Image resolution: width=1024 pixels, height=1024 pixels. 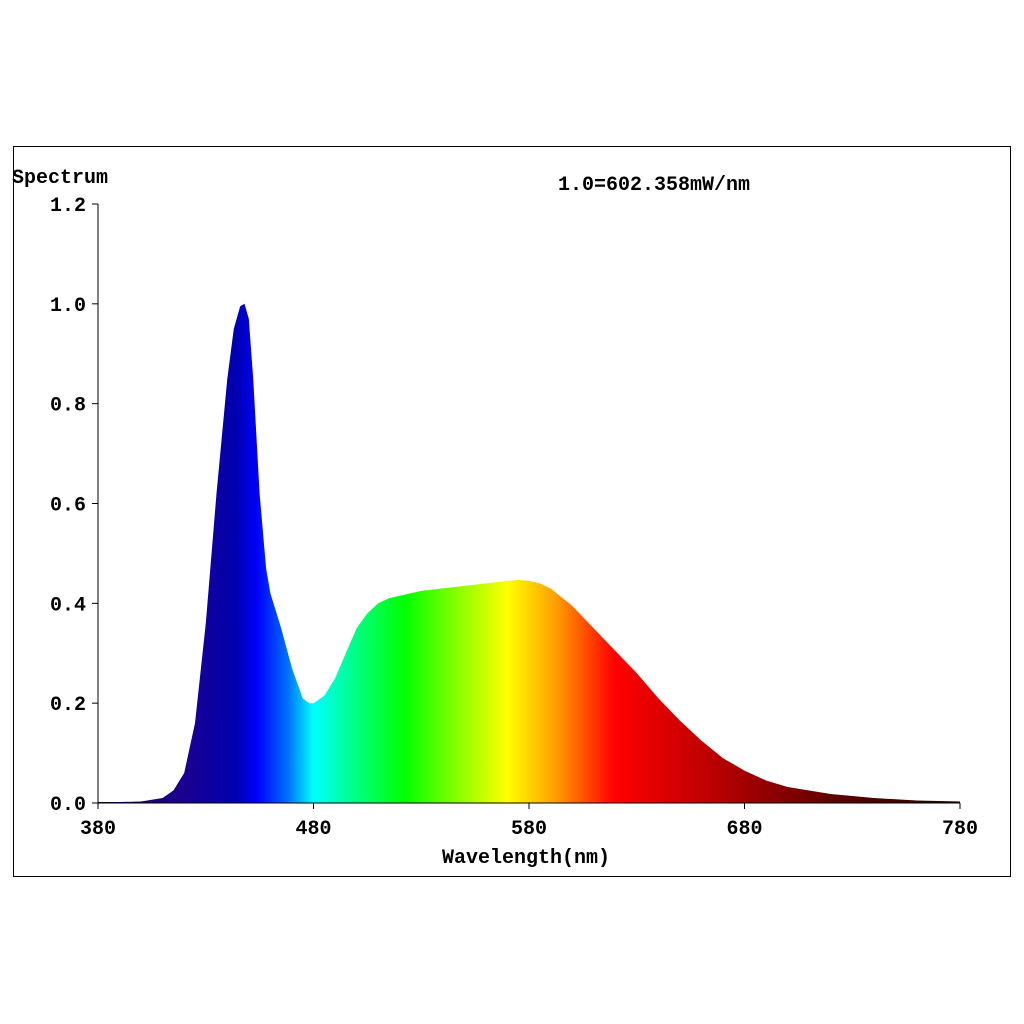 What do you see at coordinates (68, 506) in the screenshot?
I see `y-tick-label: 0.6` at bounding box center [68, 506].